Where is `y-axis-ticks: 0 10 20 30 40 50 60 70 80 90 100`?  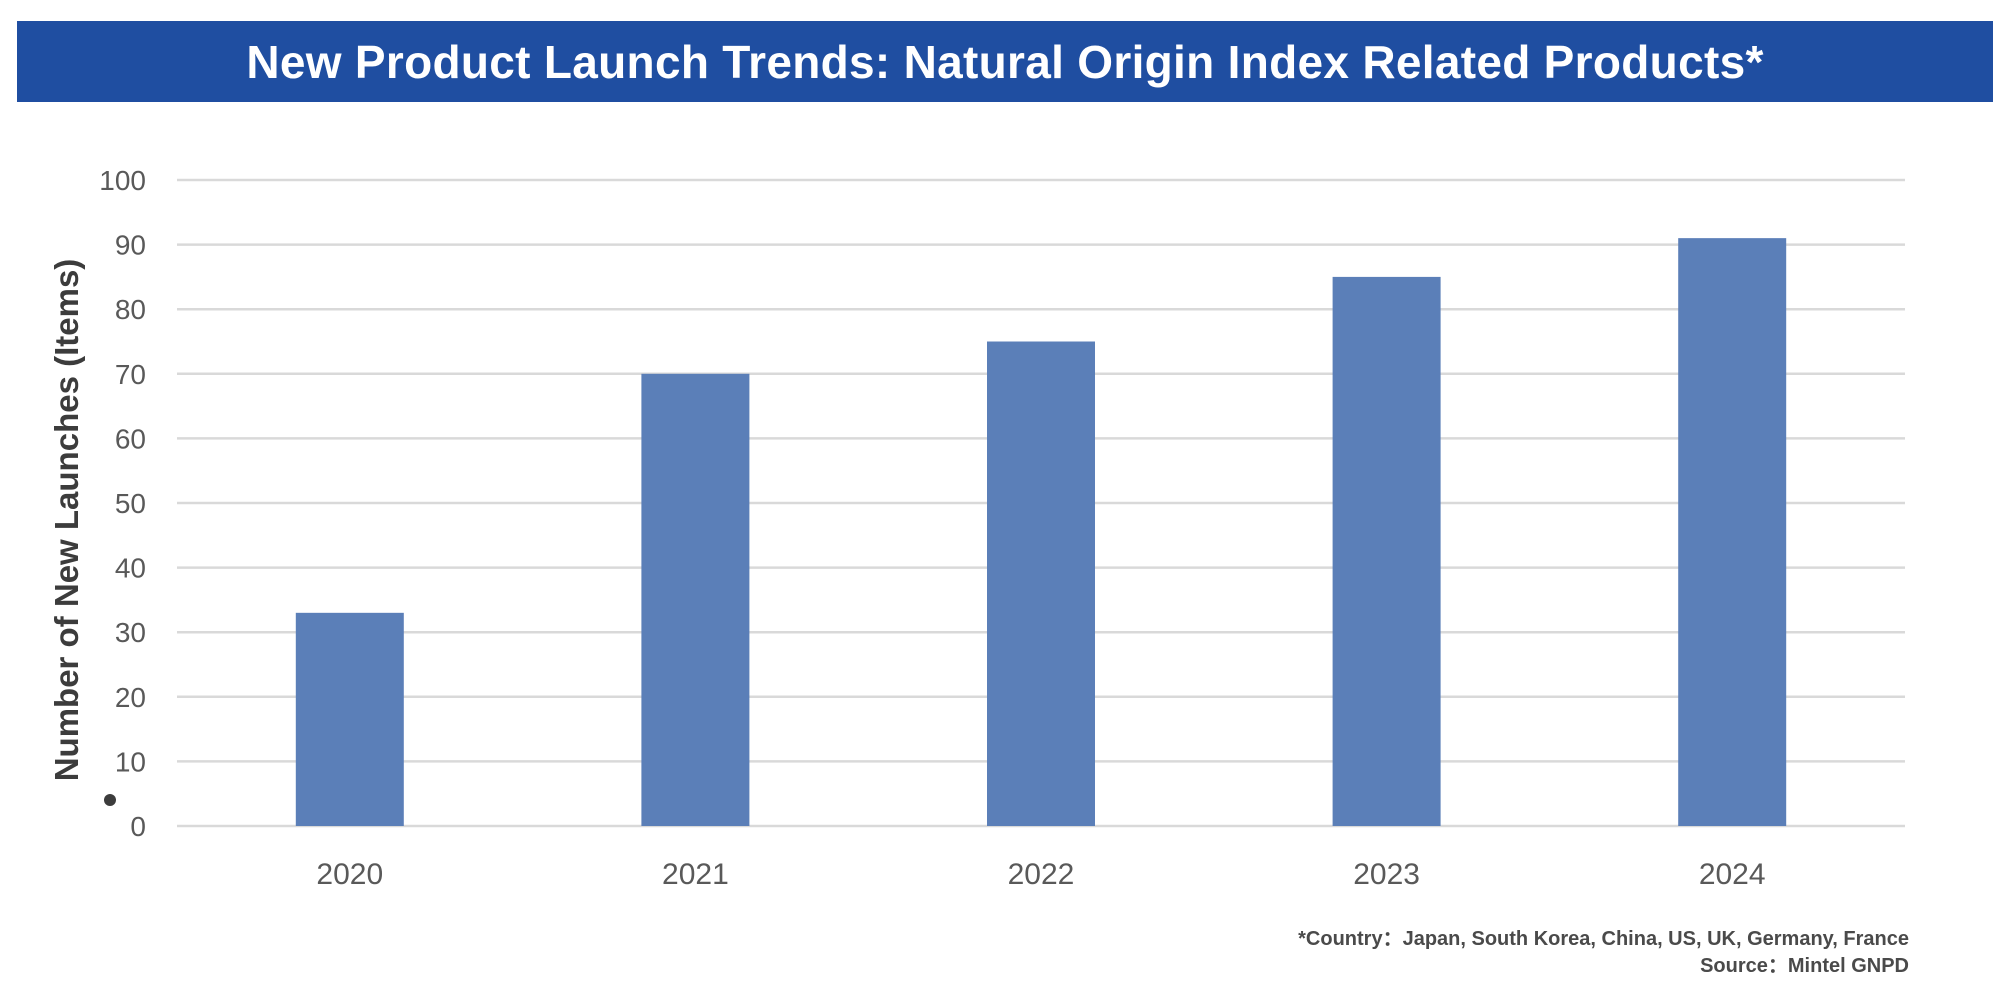
y-axis-ticks: 0 10 20 30 40 50 60 70 80 90 100 is located at coordinates (122, 503).